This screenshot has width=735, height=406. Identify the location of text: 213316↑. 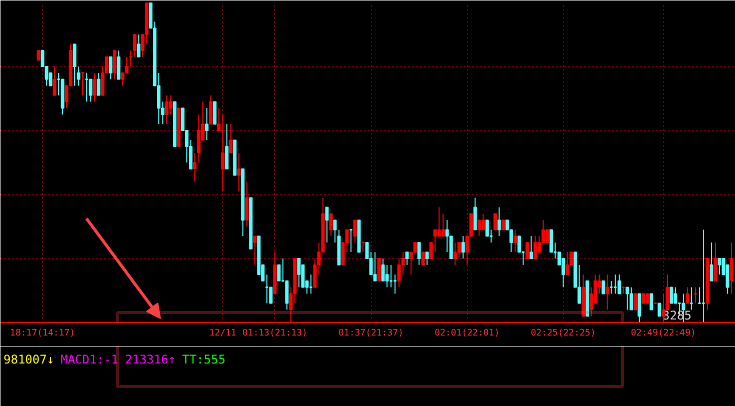
(150, 359).